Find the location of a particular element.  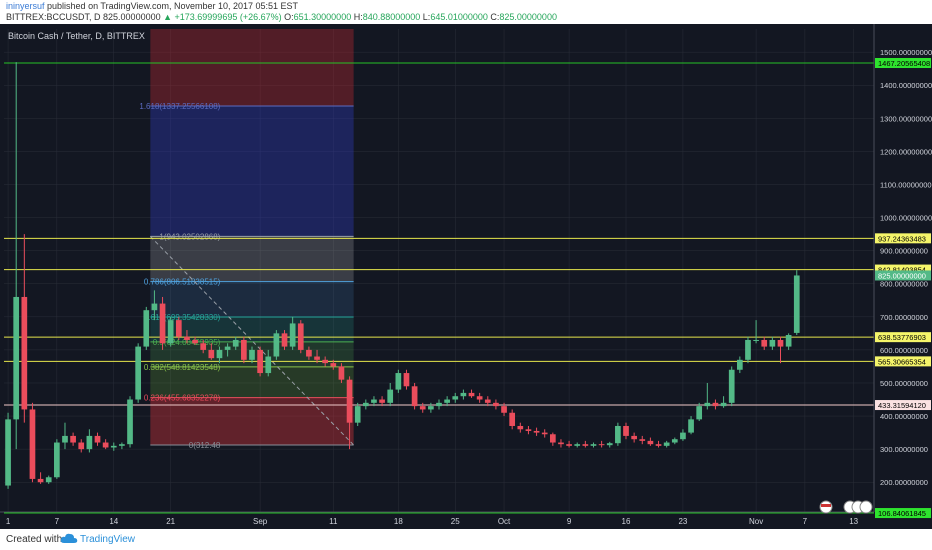

author-link: ininyersuf is located at coordinates (25, 6).